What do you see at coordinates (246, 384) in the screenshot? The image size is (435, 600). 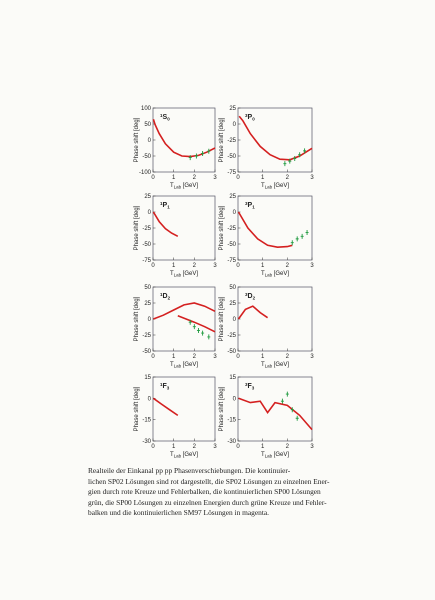 I see `label-sup: 3` at bounding box center [246, 384].